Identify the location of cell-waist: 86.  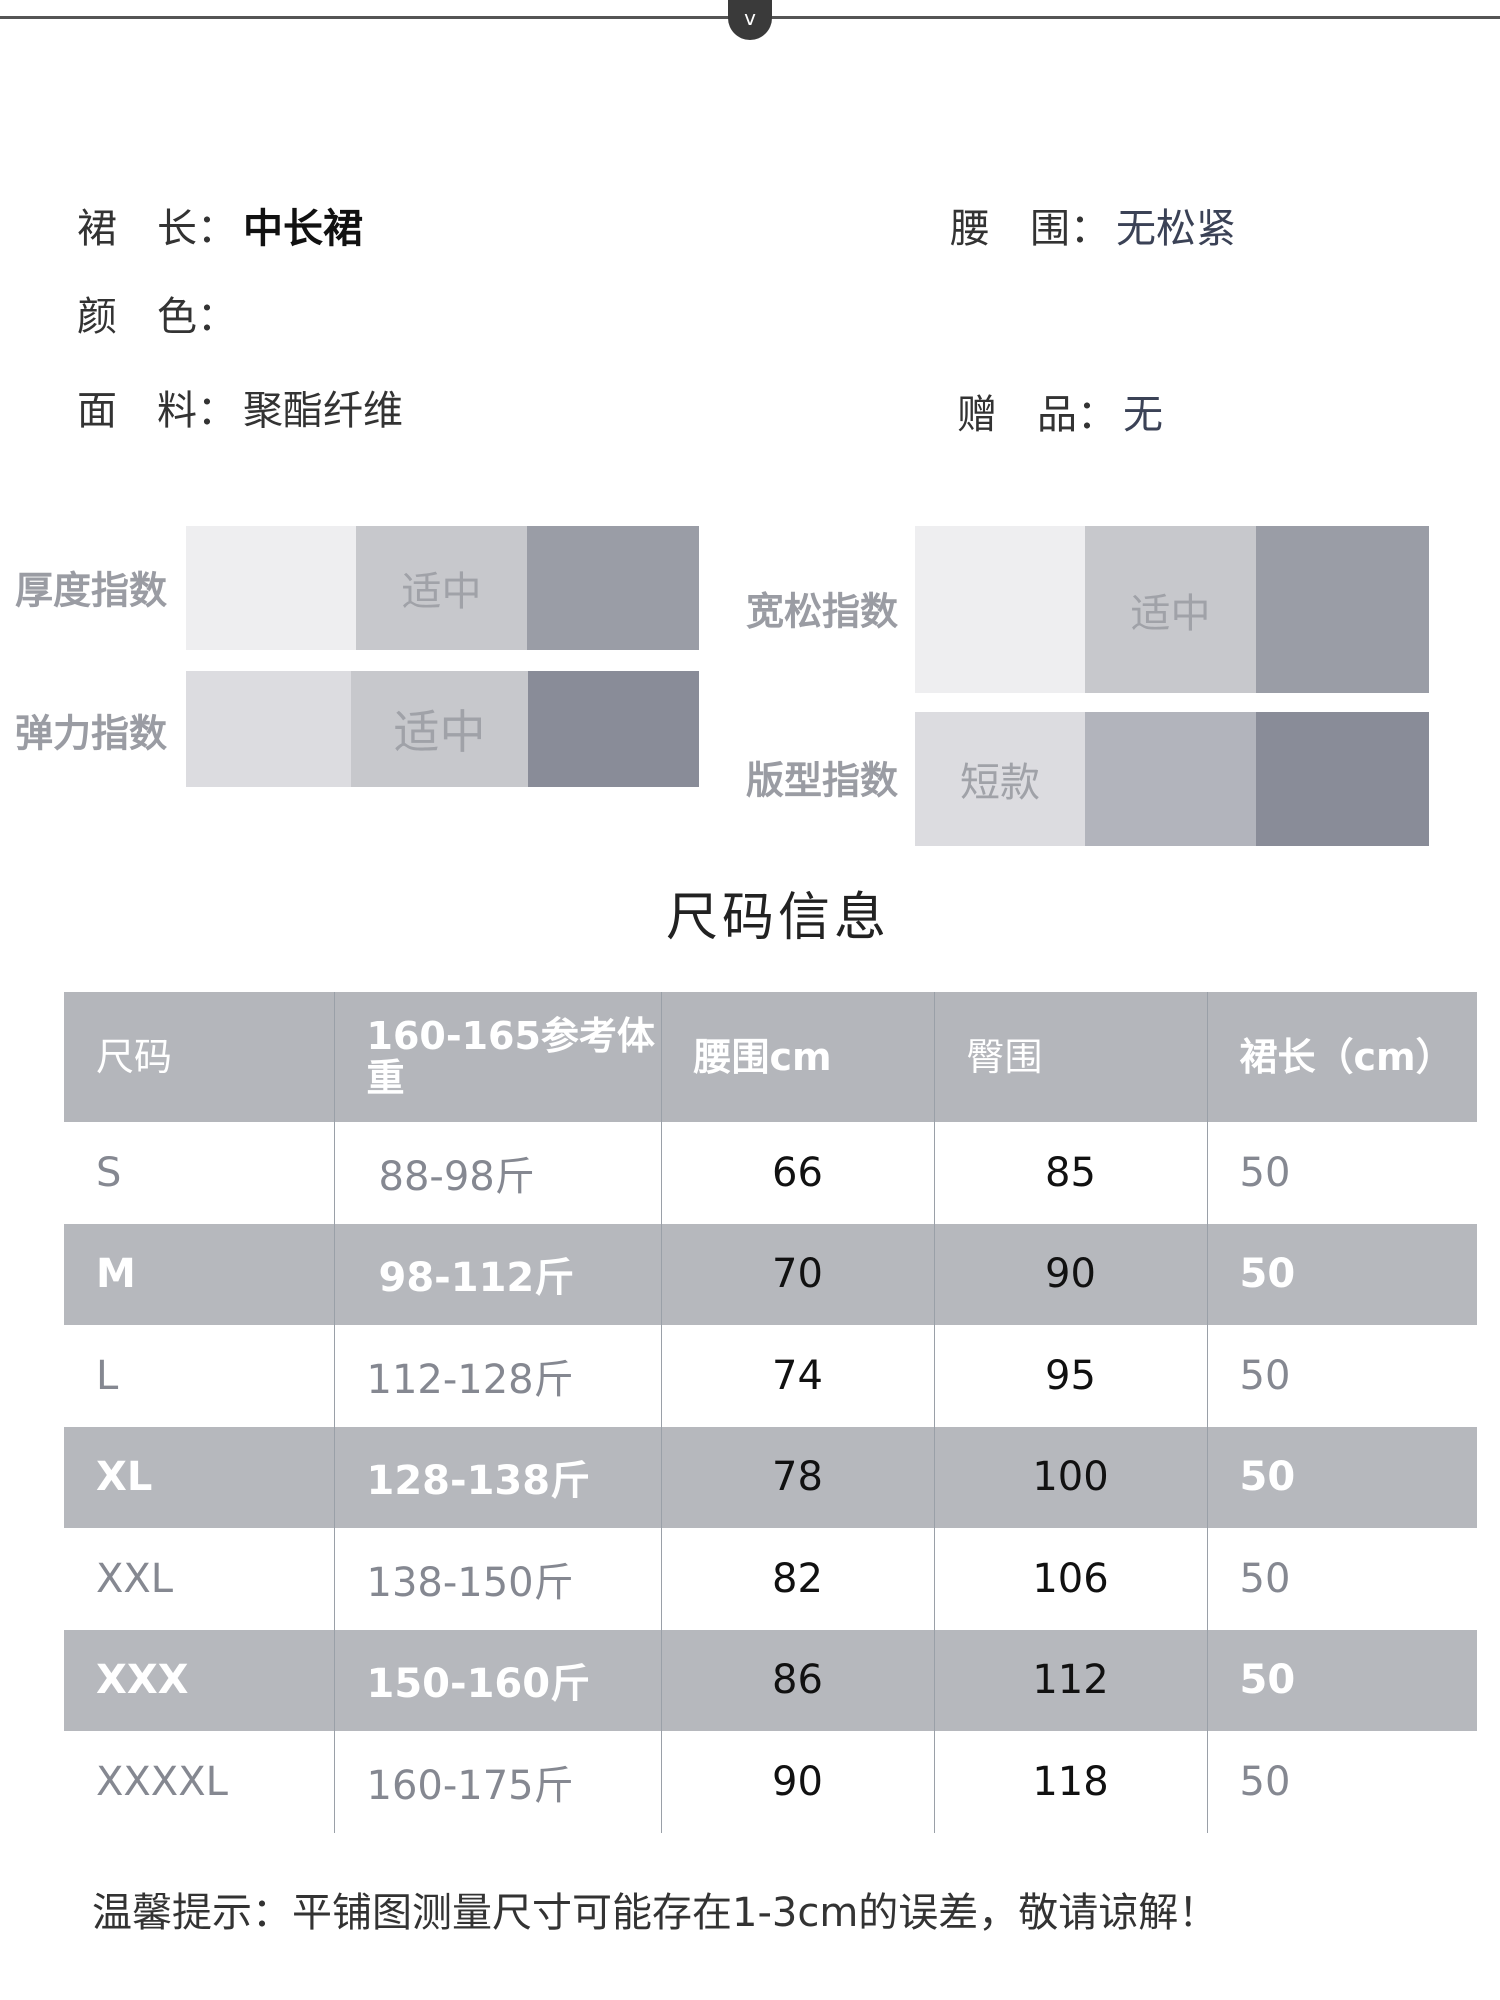
(797, 1680).